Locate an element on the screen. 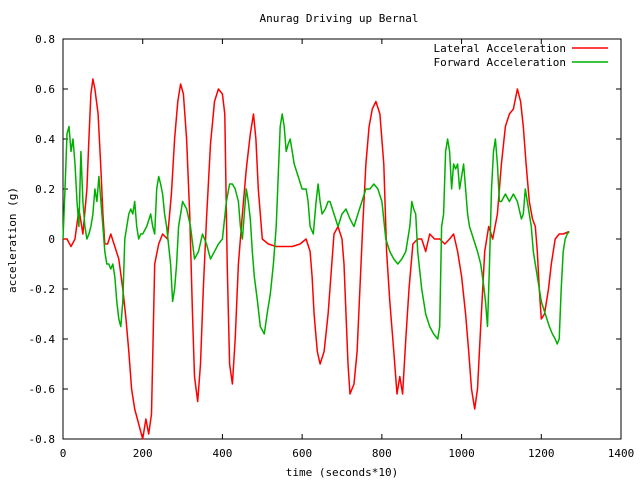  x-tick-label: 1400 is located at coordinates (621, 453).